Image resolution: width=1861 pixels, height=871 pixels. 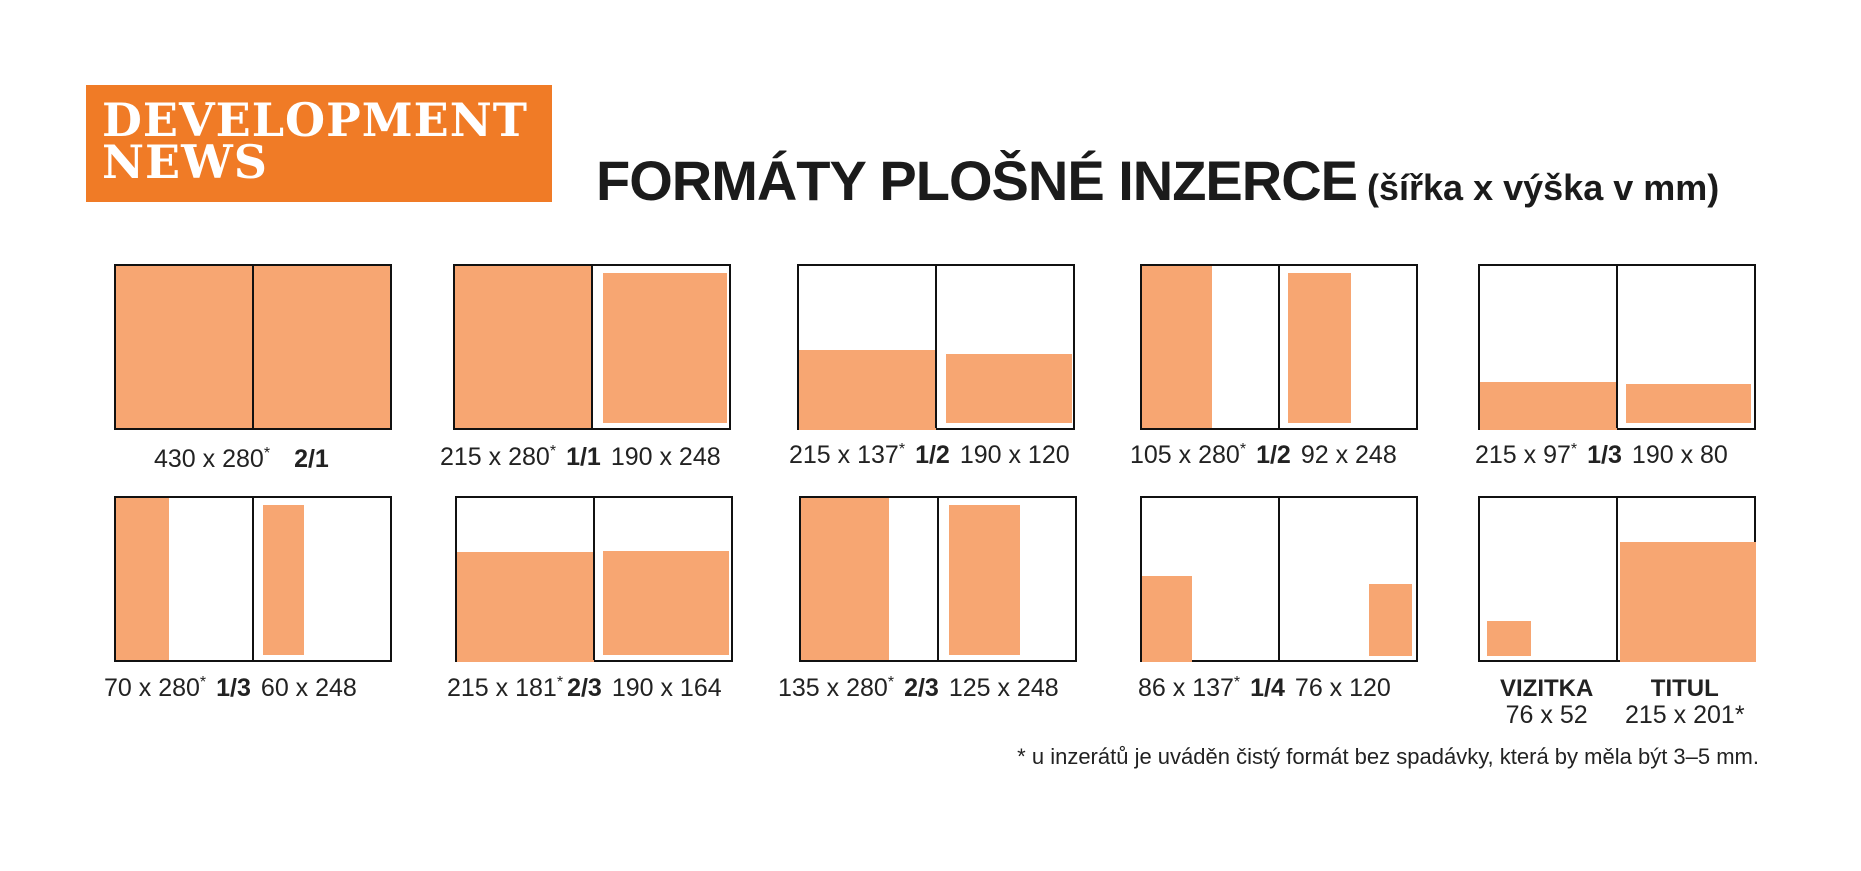 What do you see at coordinates (1523, 455) in the screenshot?
I see `bleed-size: 215 x 97` at bounding box center [1523, 455].